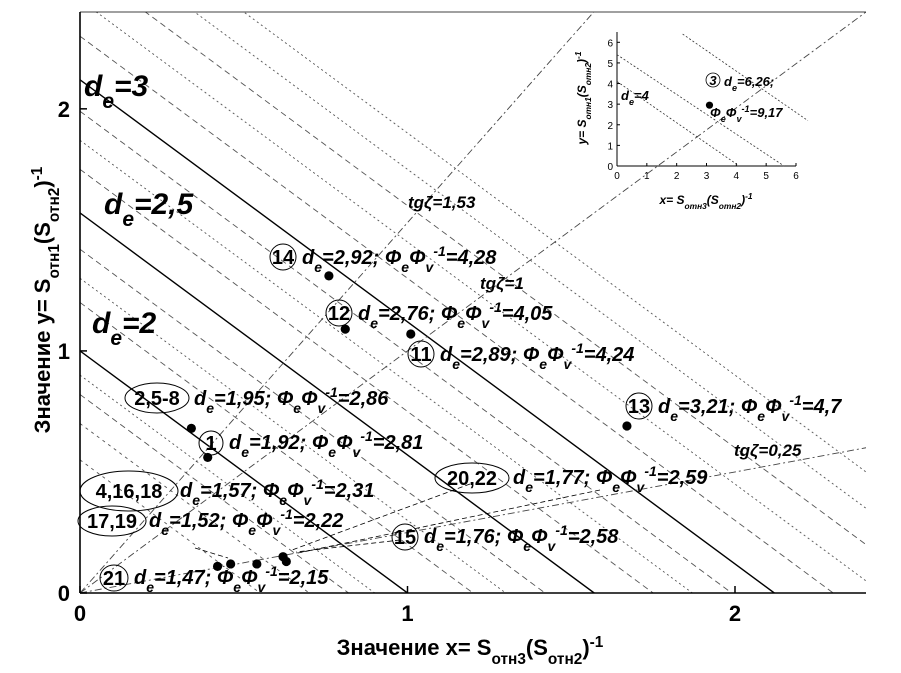  Describe the element at coordinates (677, 176) in the screenshot. I see `inset-x-tick-label-2: 2` at that location.